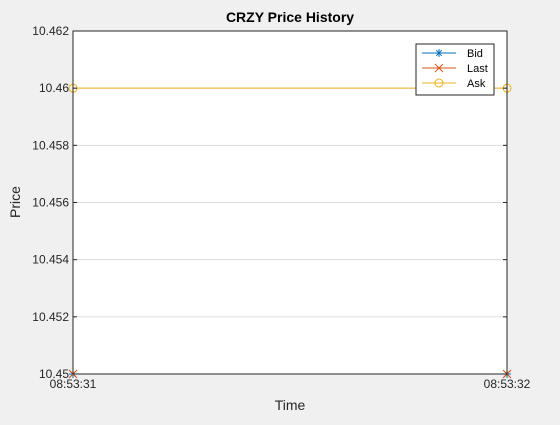 The width and height of the screenshot is (560, 425). Describe the element at coordinates (290, 17) in the screenshot. I see `chart-title: CRZY Price History` at that location.